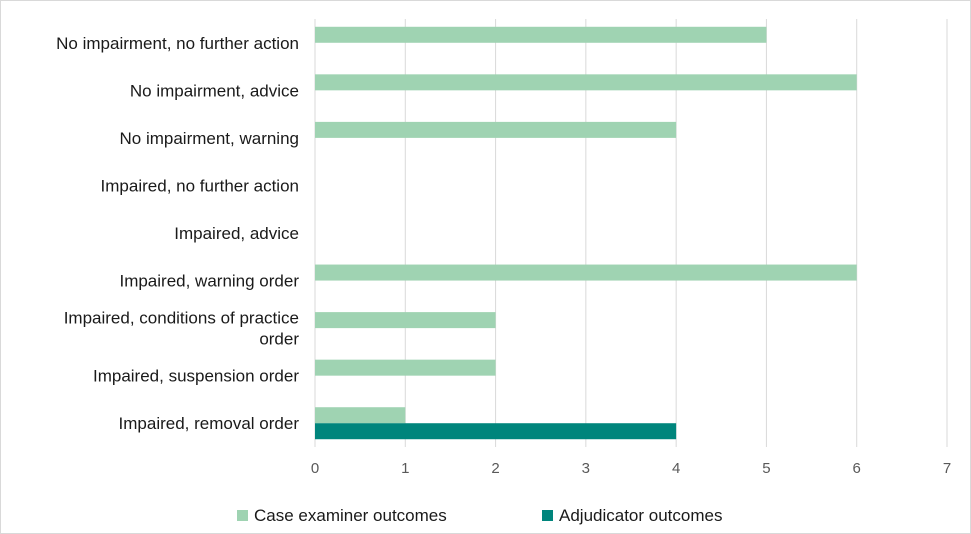 The height and width of the screenshot is (534, 971). Describe the element at coordinates (279, 339) in the screenshot. I see `category-label-6-line-1: order` at that location.